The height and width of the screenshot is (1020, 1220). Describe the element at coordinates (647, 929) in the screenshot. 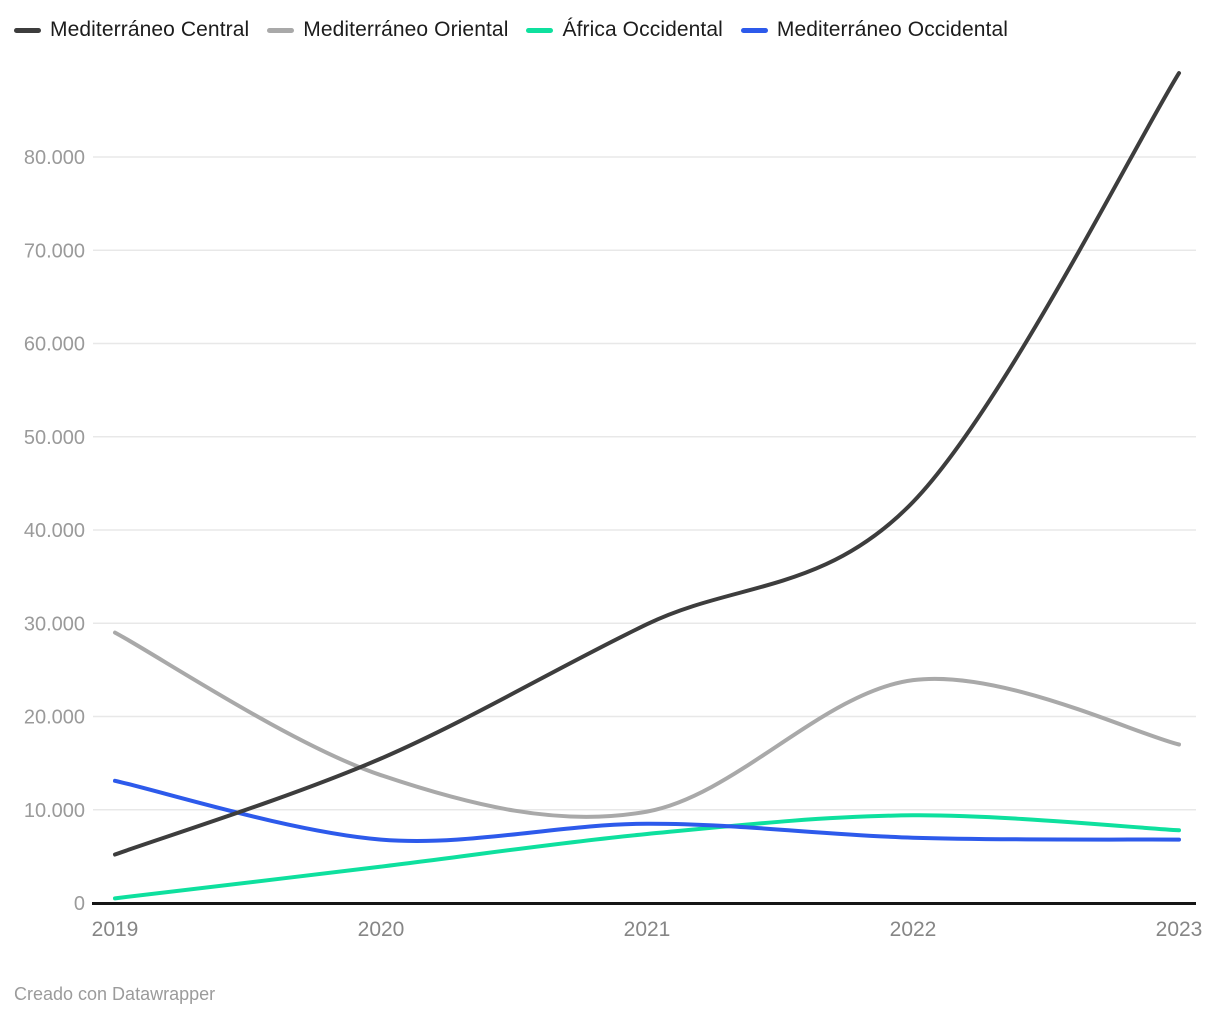

I see `x-tick-label: 2021` at that location.